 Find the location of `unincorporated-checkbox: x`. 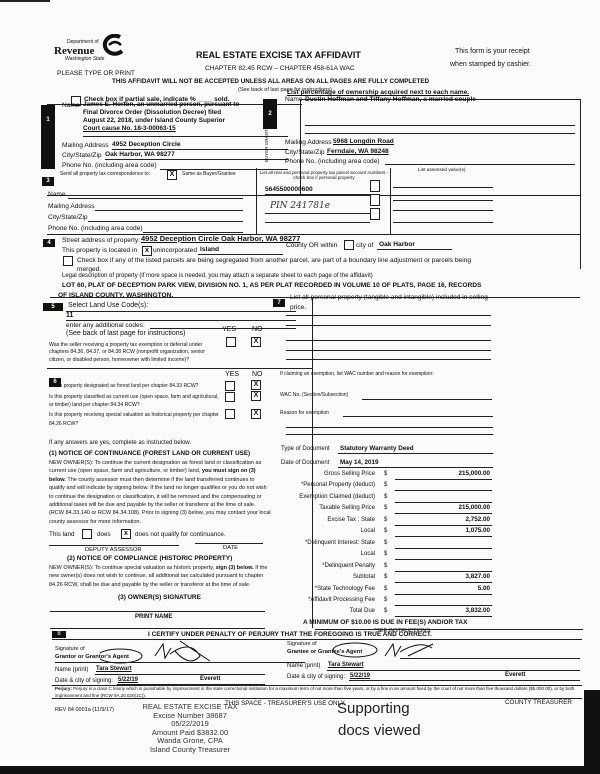

unincorporated-checkbox: x is located at coordinates (147, 251).